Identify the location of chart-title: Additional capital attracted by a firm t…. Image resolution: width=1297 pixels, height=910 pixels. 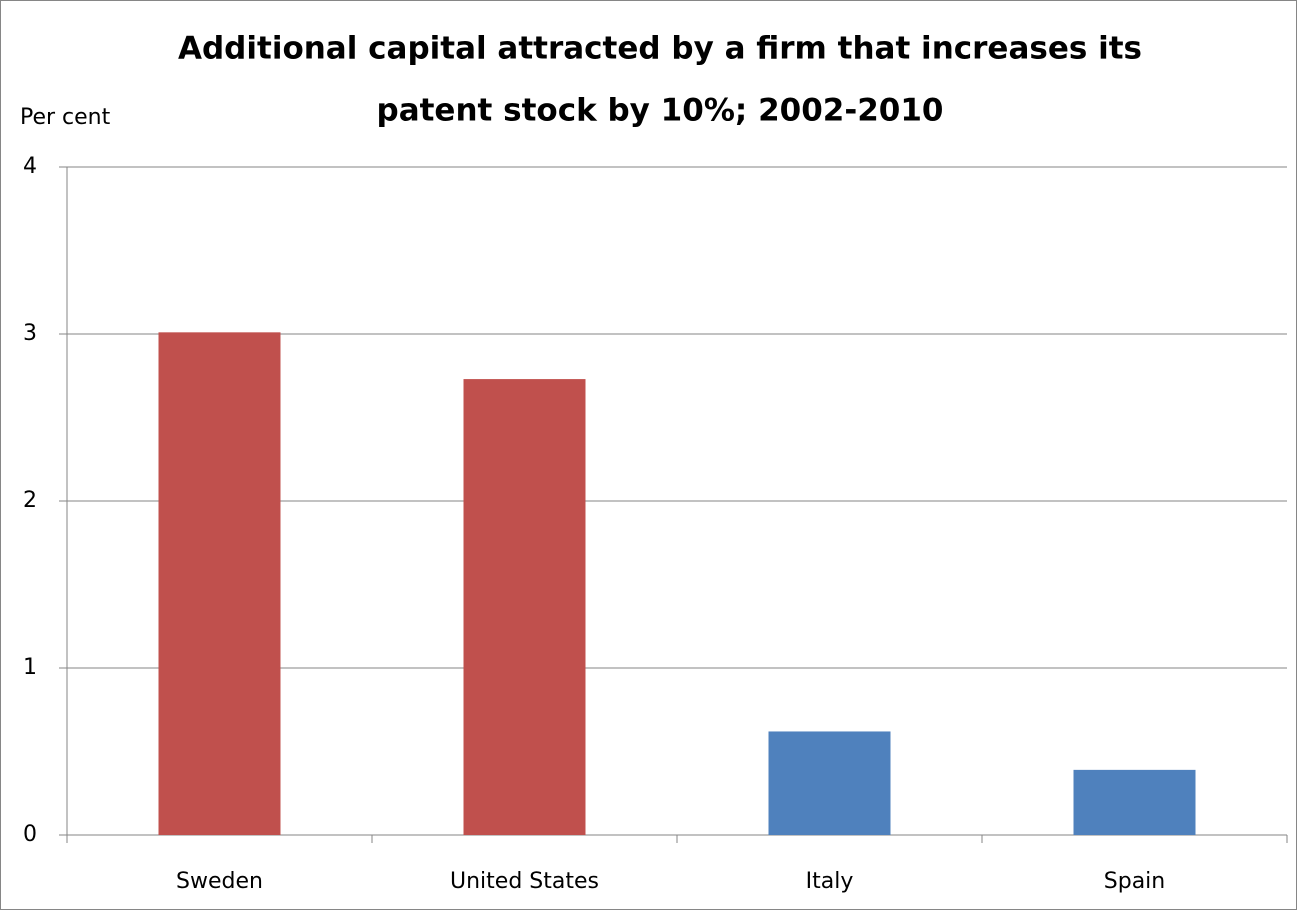
(660, 49).